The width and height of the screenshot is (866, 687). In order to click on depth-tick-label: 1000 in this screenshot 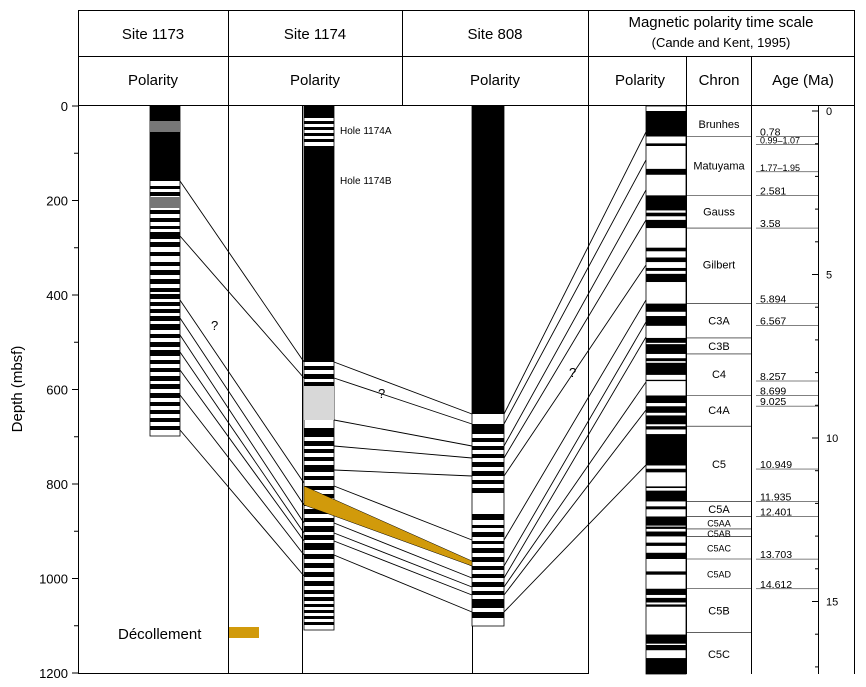, I will do `click(53, 579)`.